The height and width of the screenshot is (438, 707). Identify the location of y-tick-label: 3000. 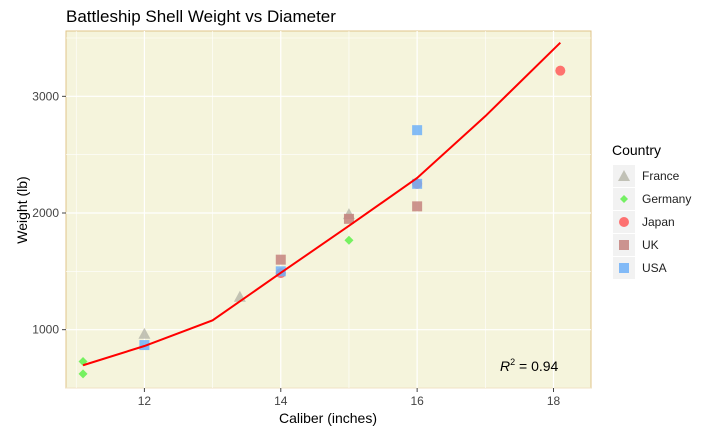
(45, 96).